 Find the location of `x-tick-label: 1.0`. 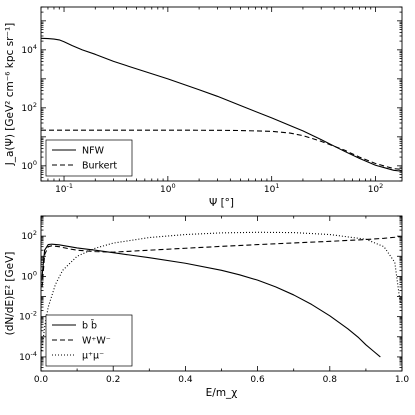

x-tick-label: 1.0 is located at coordinates (402, 380).